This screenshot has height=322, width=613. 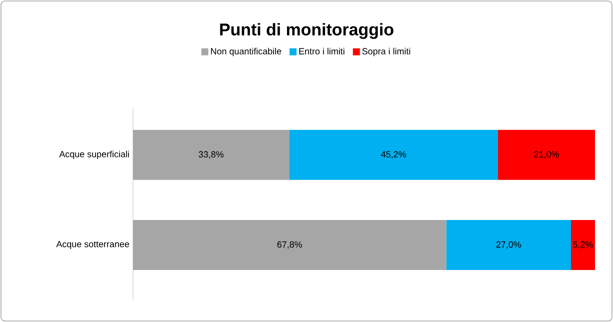 I want to click on data-label: 27,0%, so click(x=509, y=245).